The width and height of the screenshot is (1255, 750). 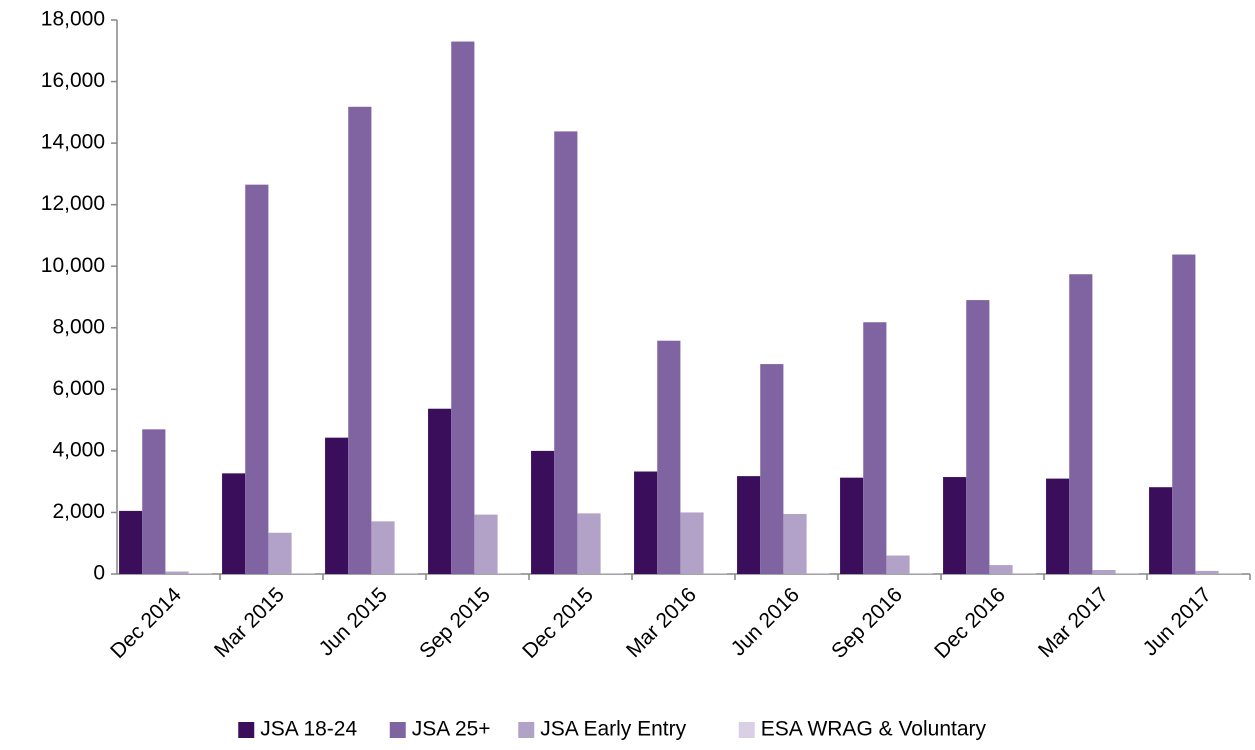 I want to click on x-tick-label: Mar 2016, so click(x=661, y=622).